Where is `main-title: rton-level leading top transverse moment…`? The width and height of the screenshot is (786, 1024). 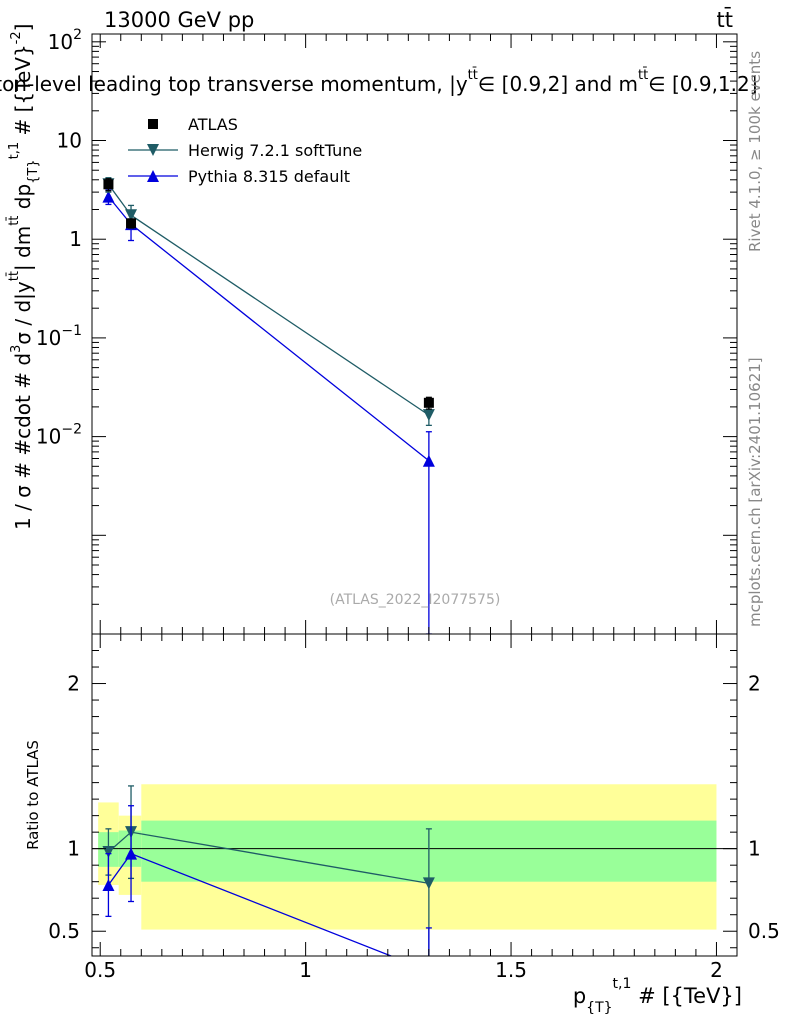
main-title: rton-level leading top transverse moment… is located at coordinates (379, 82).